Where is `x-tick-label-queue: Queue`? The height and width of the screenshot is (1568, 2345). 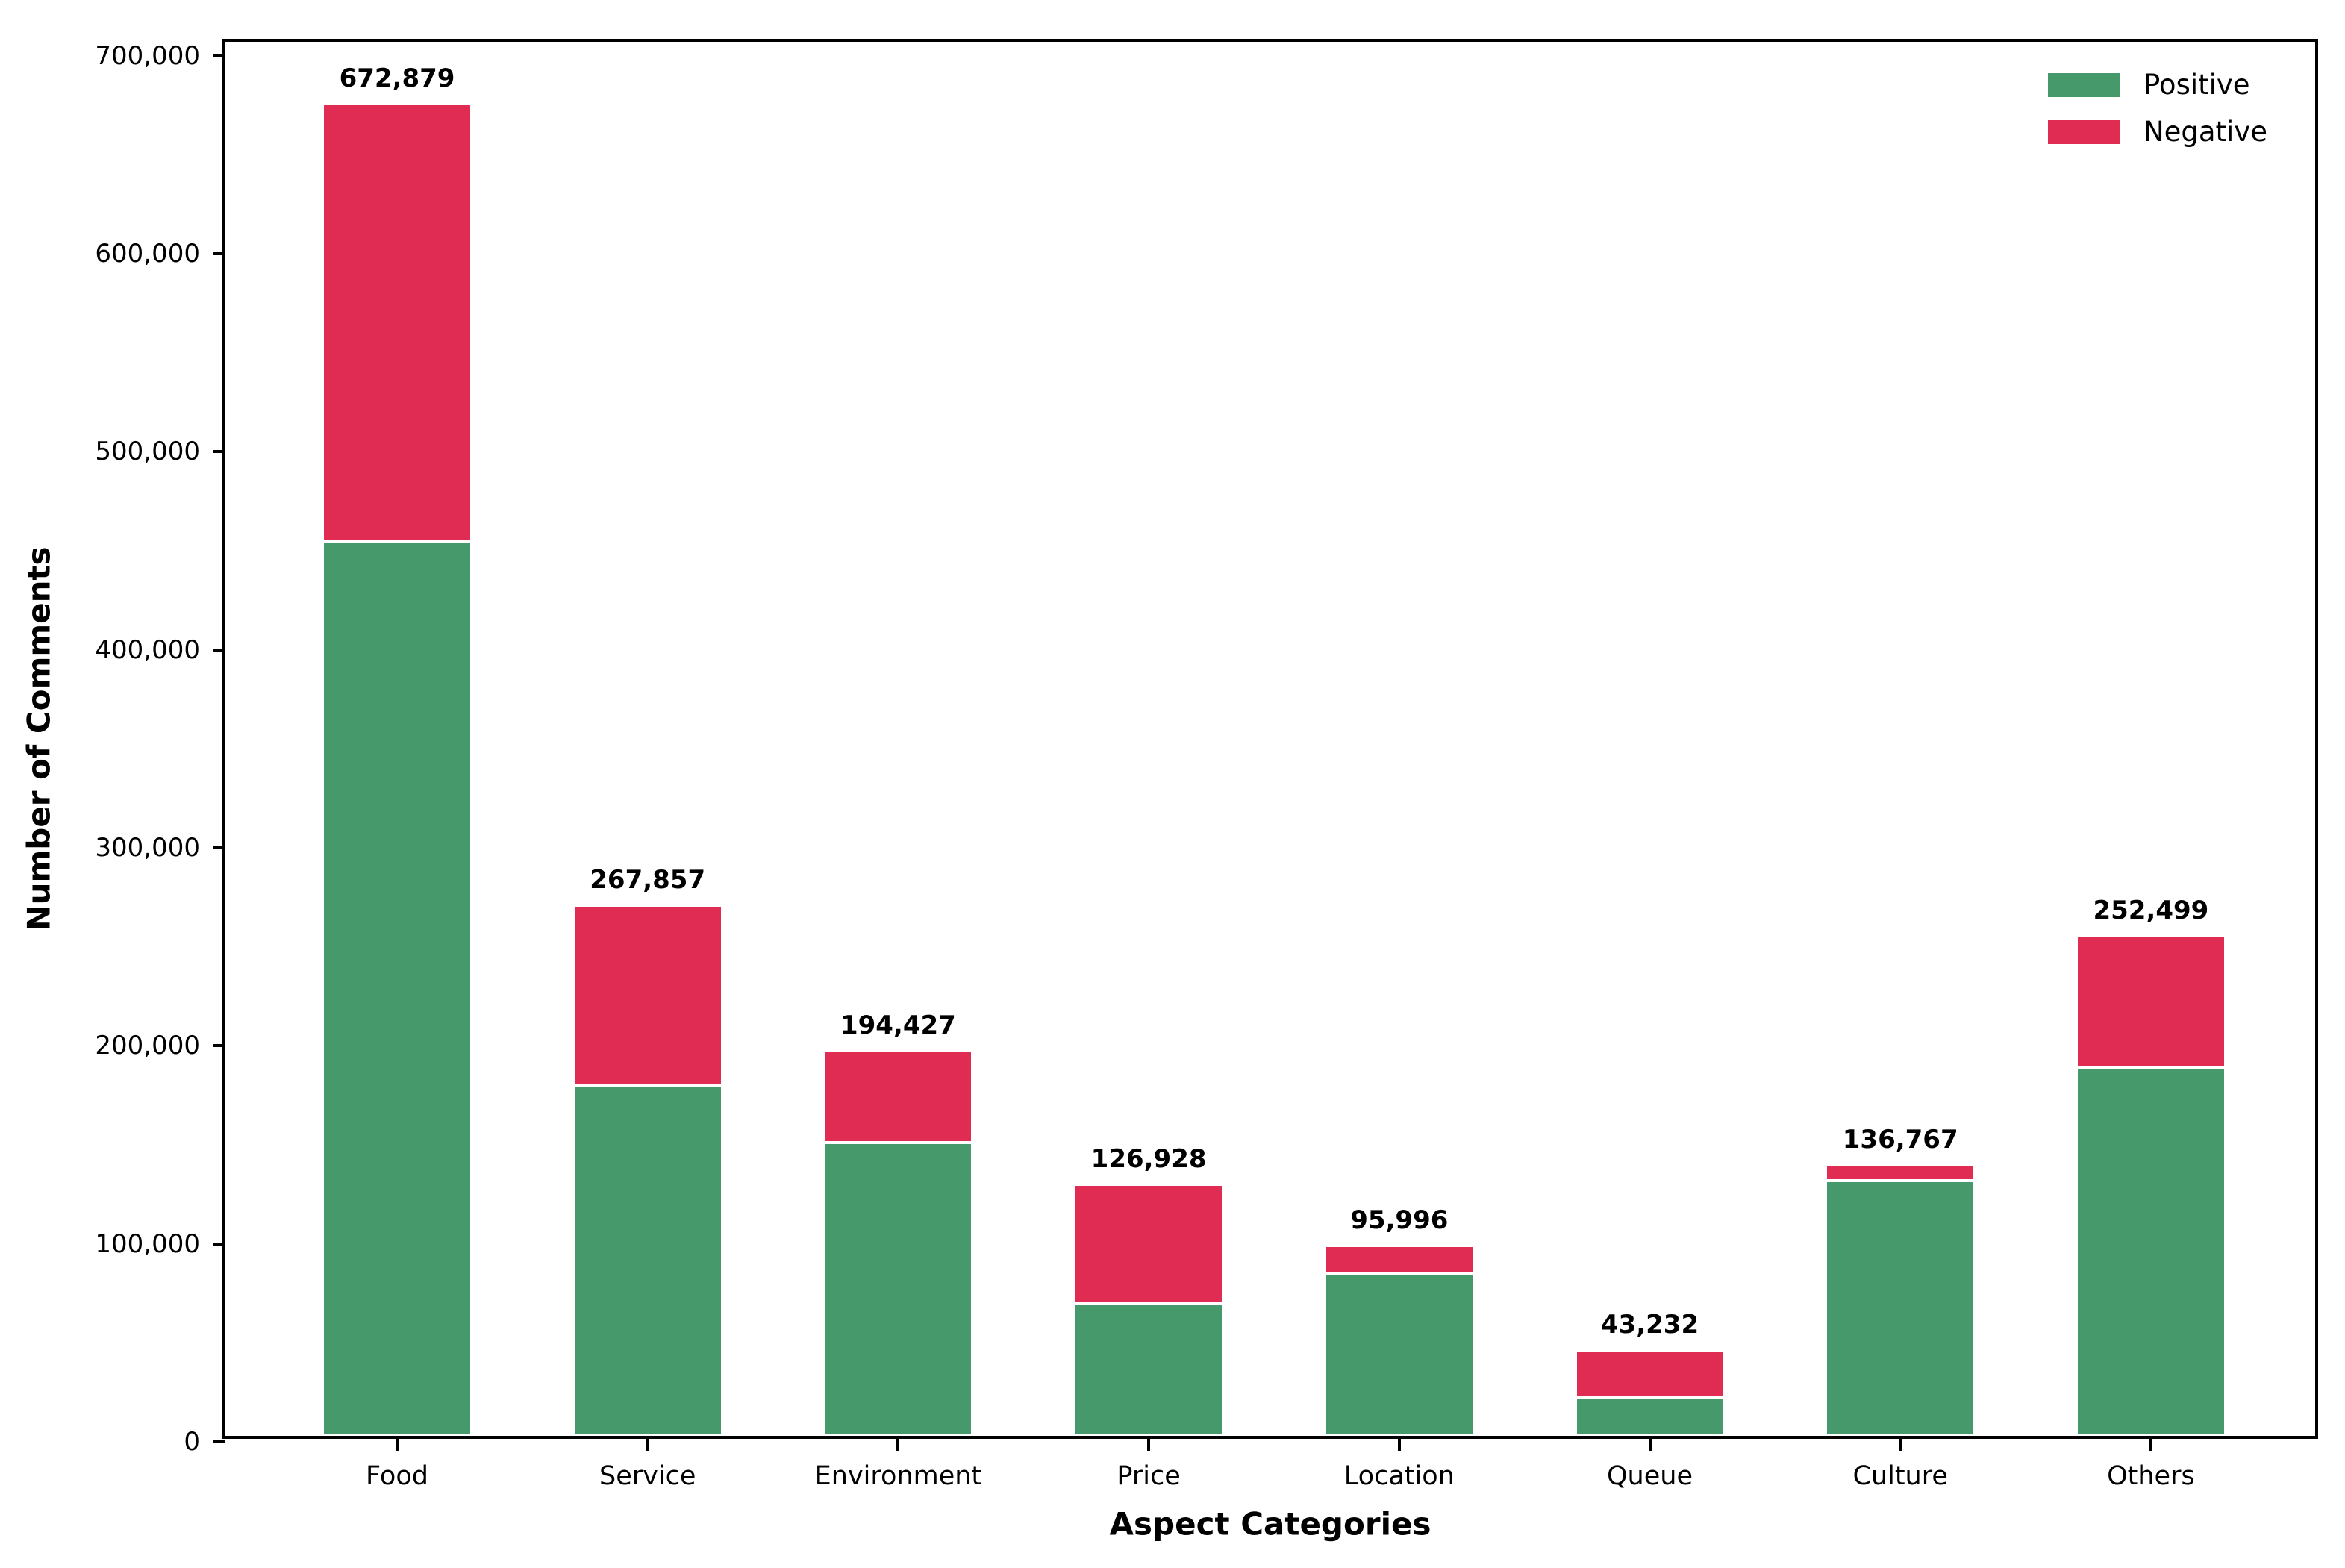
x-tick-label-queue: Queue is located at coordinates (1650, 1476).